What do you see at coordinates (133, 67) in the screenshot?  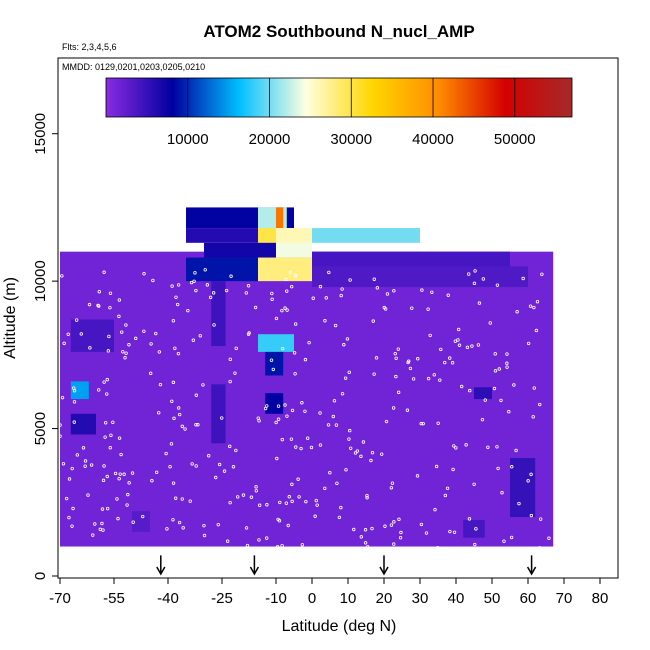 I see `dates-label: MMDD: 0129,0201,0203,0205,0210` at bounding box center [133, 67].